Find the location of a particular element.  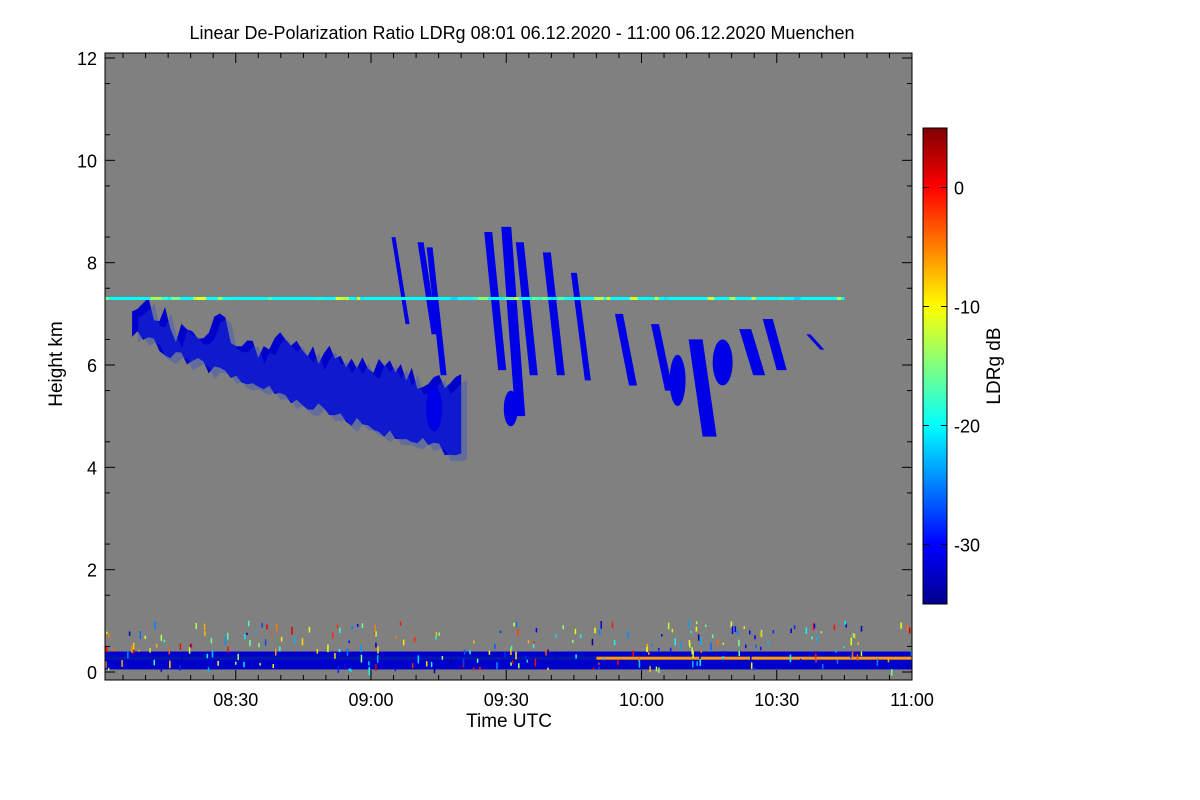

colorbar-ticks: 0 -10 -20 -30 is located at coordinates (951, 367).